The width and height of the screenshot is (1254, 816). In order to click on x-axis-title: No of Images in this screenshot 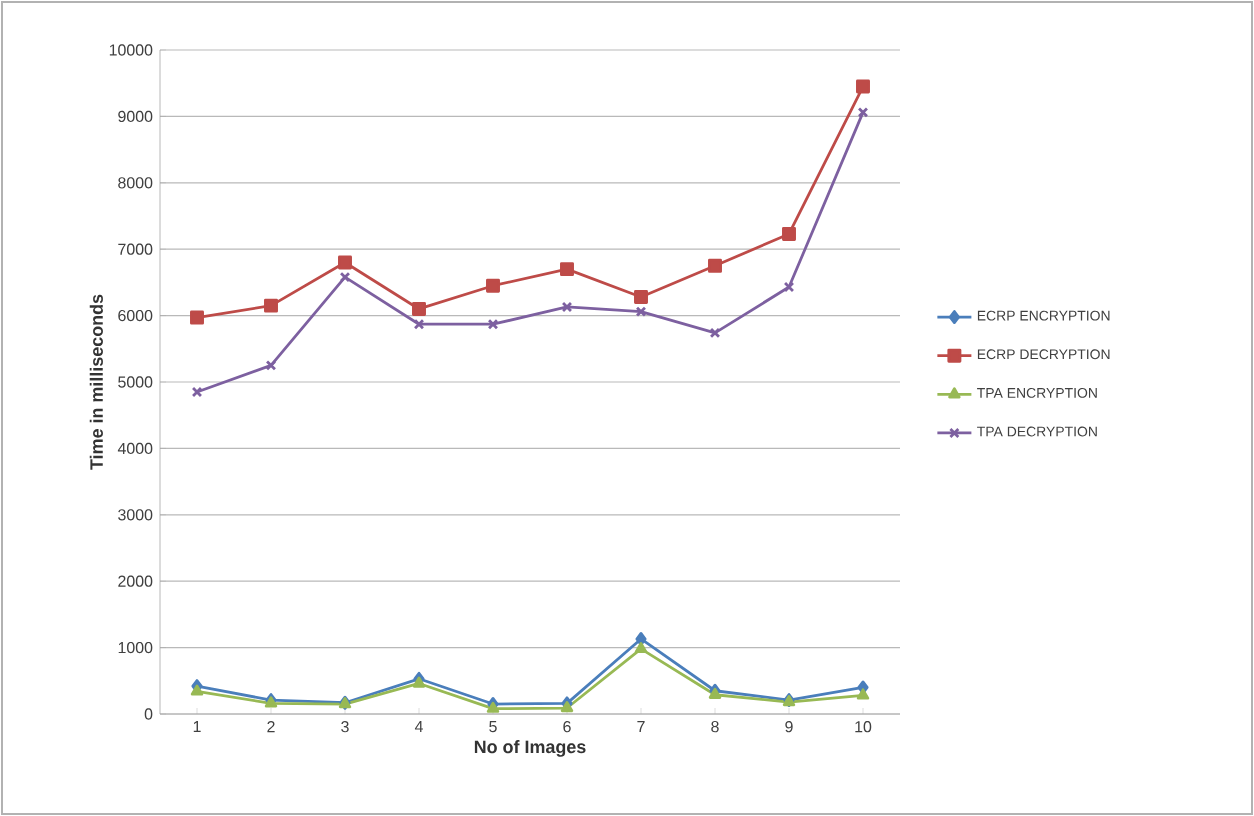, I will do `click(530, 748)`.